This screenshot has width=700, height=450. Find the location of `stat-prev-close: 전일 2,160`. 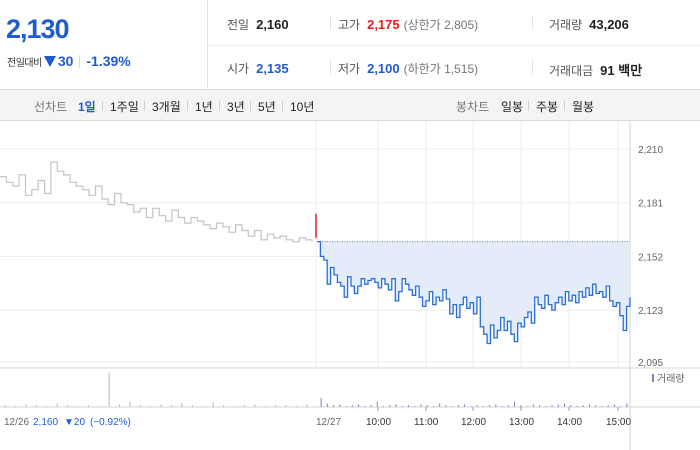

stat-prev-close: 전일 2,160 is located at coordinates (258, 24).